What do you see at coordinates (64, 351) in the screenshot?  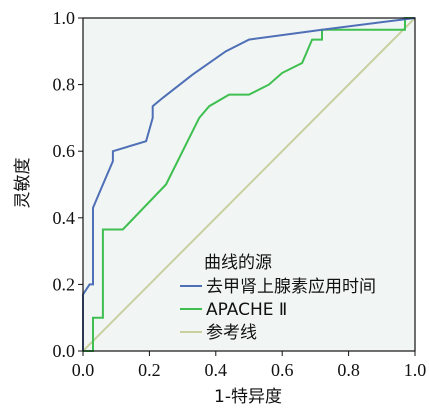 I see `y-tick-label: 0.0` at bounding box center [64, 351].